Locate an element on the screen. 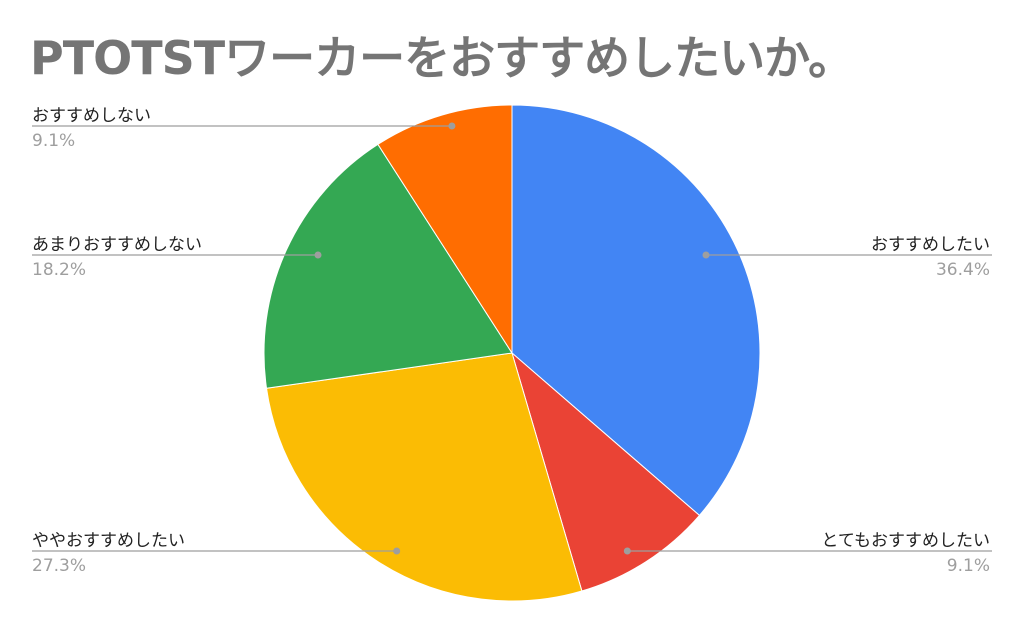  slice-label-4: あまりおすすめしない is located at coordinates (117, 245).